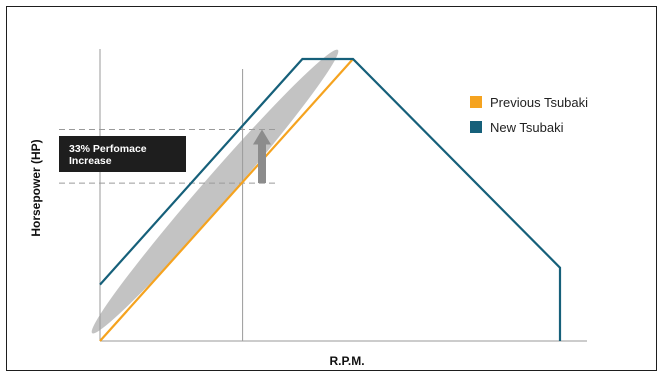 This screenshot has height=377, width=663. Describe the element at coordinates (527, 127) in the screenshot. I see `legend-label-new-tsubaki: New Tsubaki` at that location.